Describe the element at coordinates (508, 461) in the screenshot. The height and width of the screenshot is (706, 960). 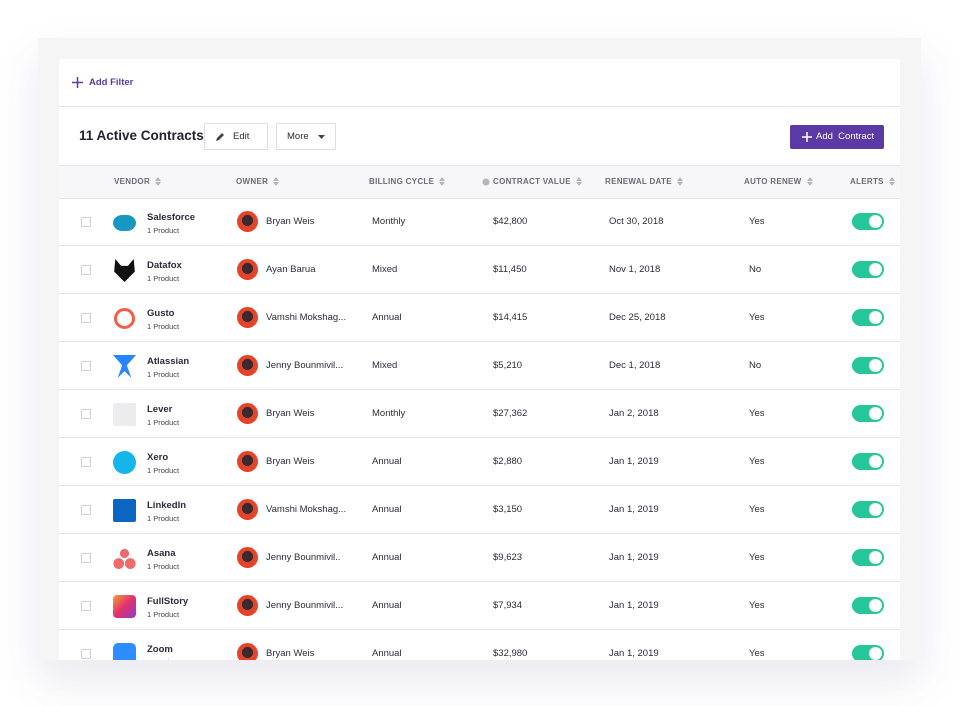
I see `contract-value: $2,880` at that location.